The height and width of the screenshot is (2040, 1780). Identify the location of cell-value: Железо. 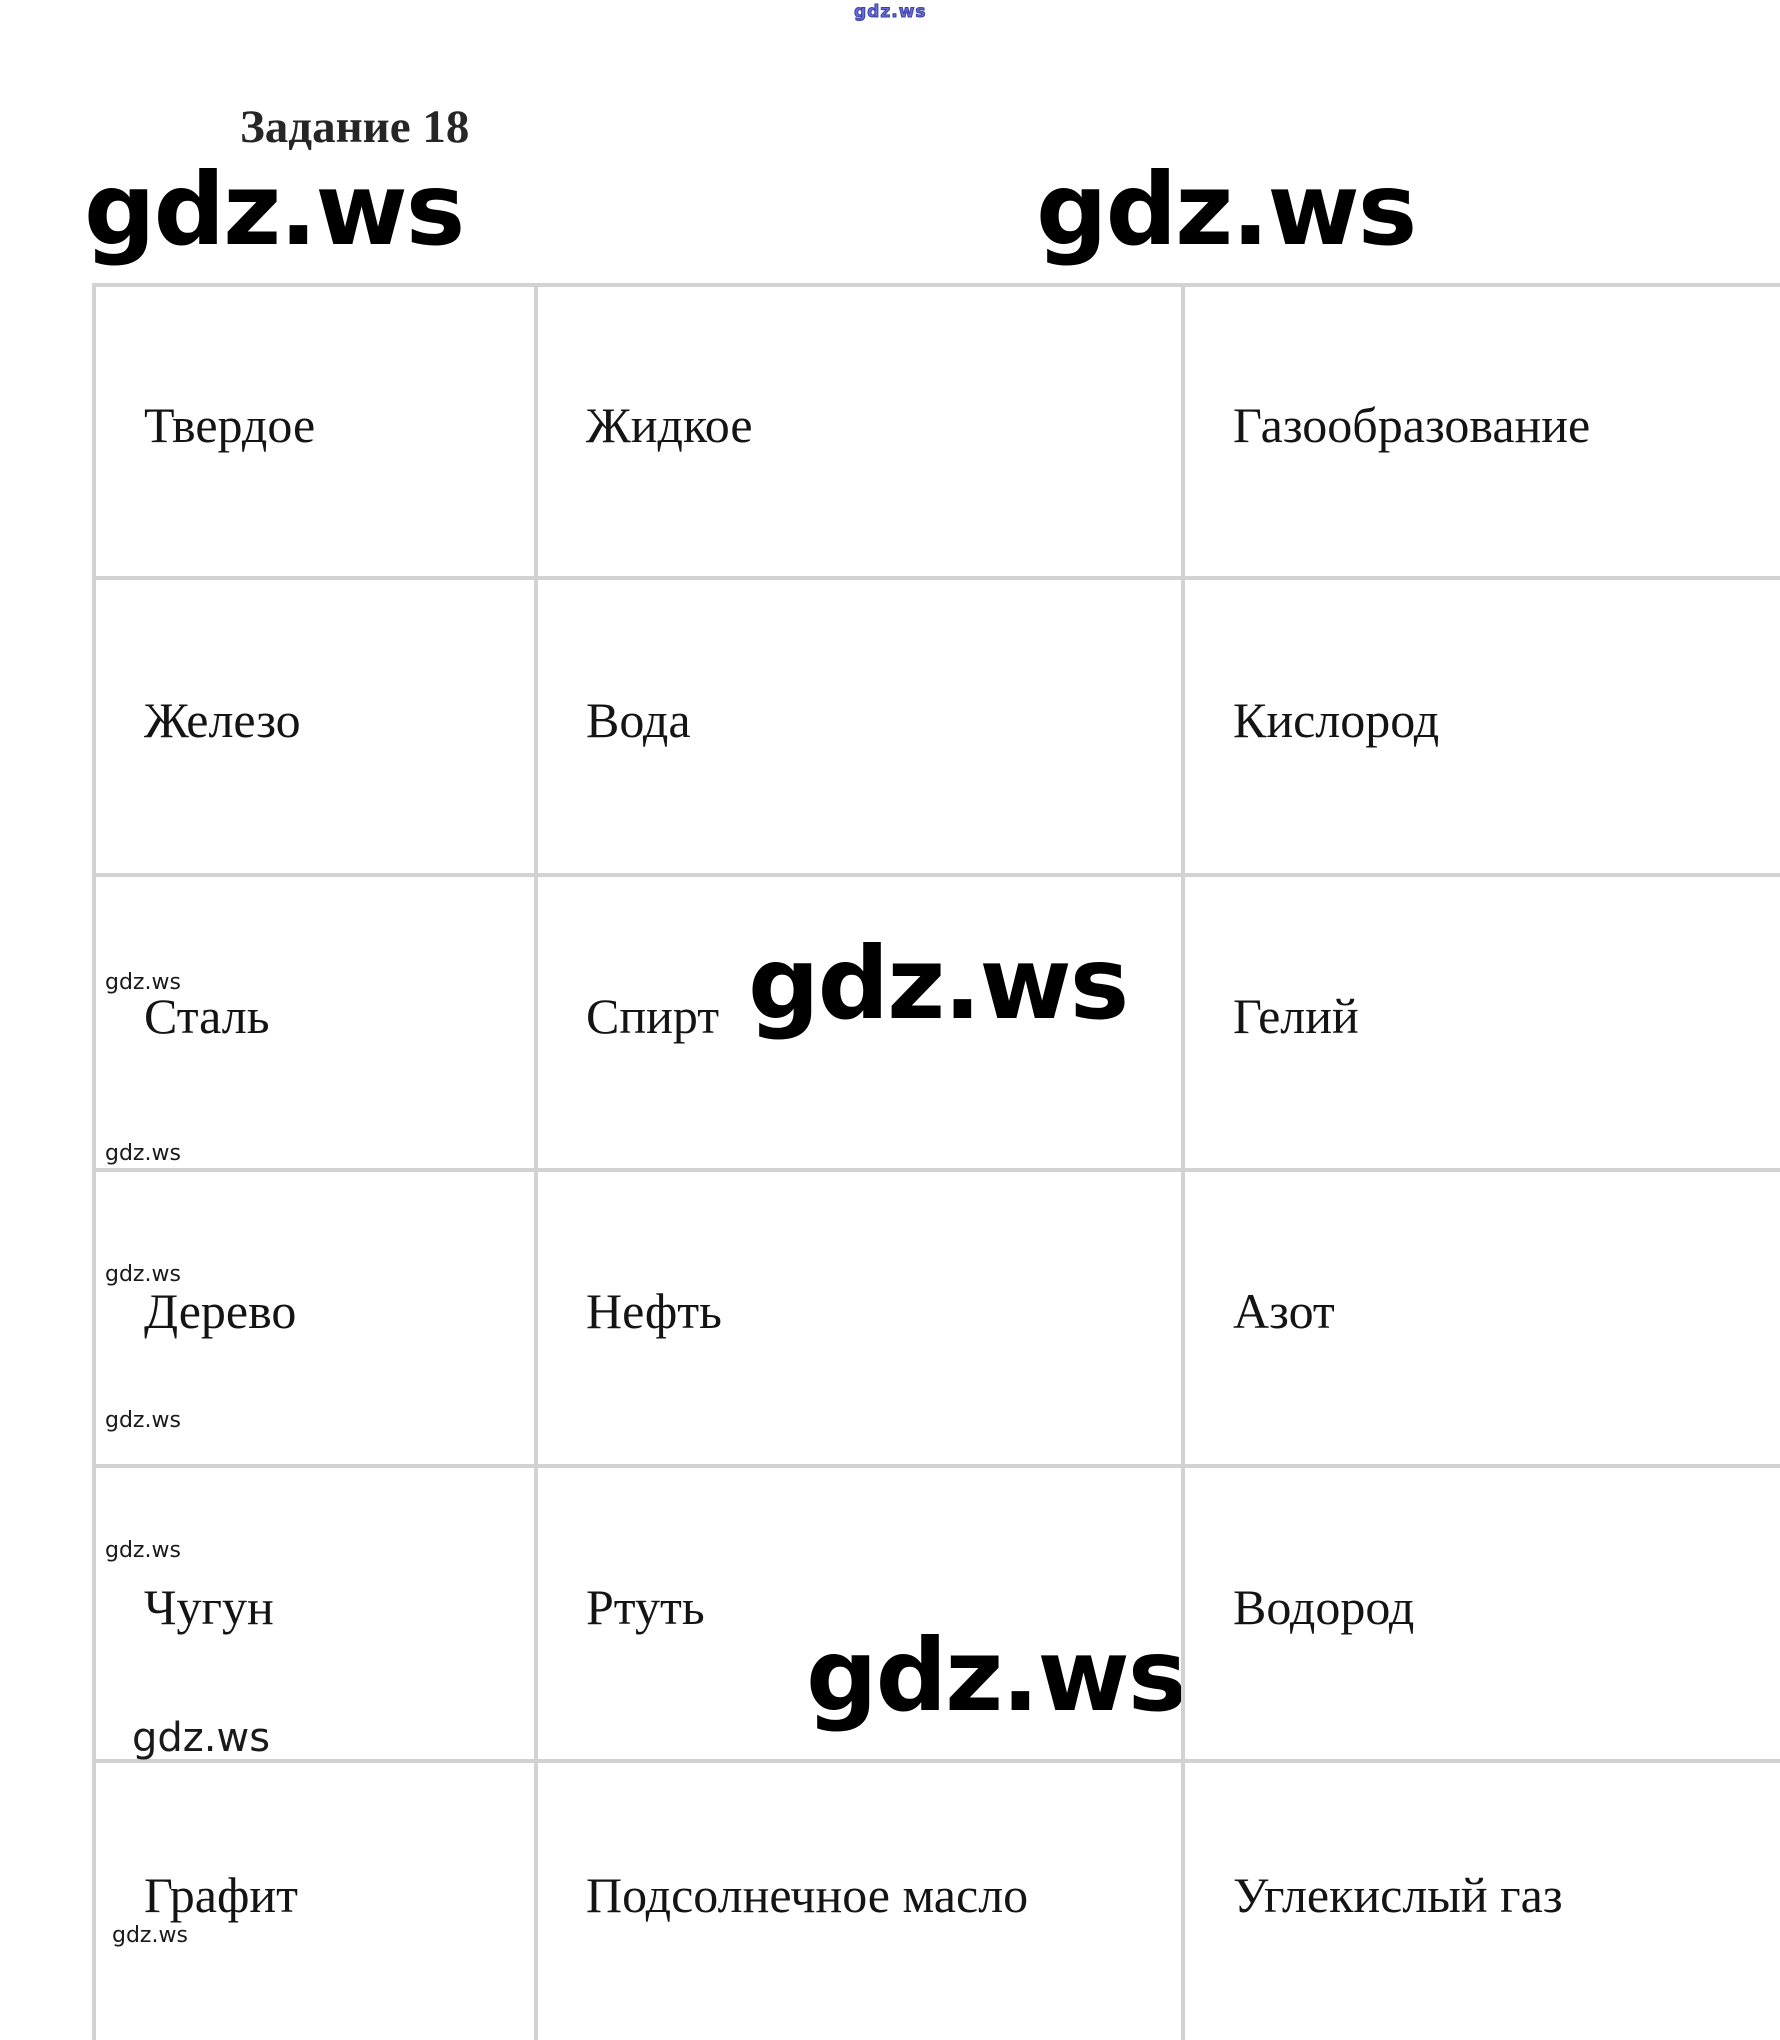
(222, 719).